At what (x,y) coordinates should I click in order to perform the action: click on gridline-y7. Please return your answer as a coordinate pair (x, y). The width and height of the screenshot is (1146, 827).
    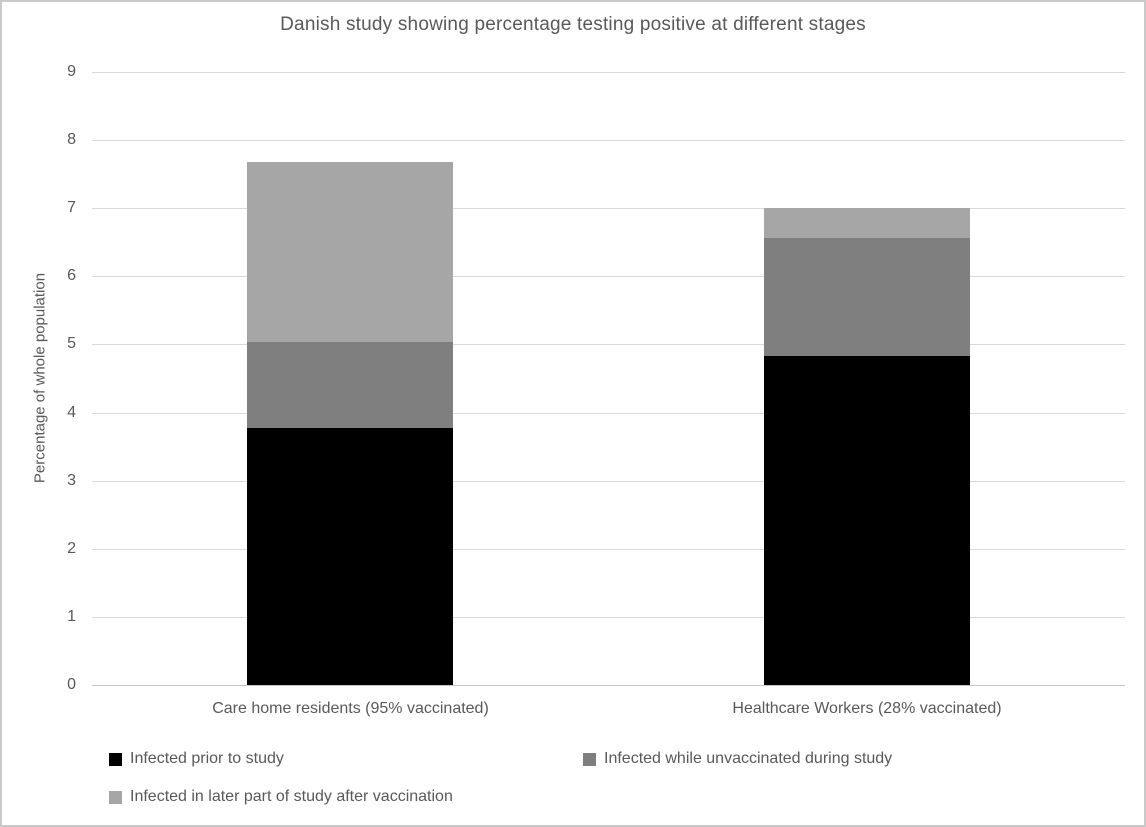
    Looking at the image, I should click on (608, 209).